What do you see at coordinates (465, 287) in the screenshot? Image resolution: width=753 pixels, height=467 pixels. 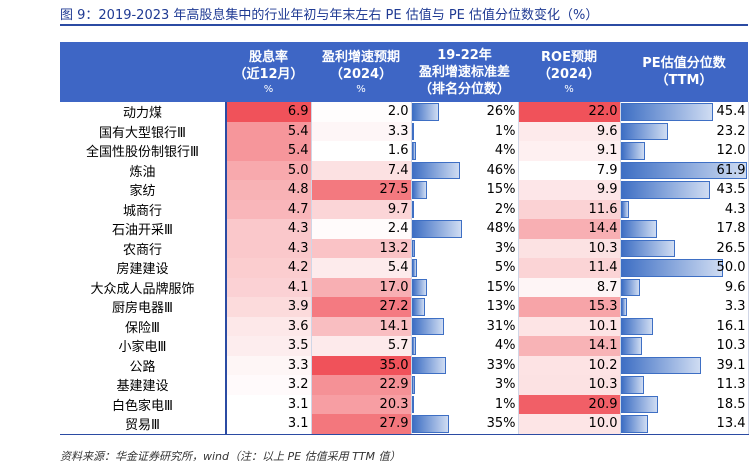 I see `cell-std-rank: 15%` at bounding box center [465, 287].